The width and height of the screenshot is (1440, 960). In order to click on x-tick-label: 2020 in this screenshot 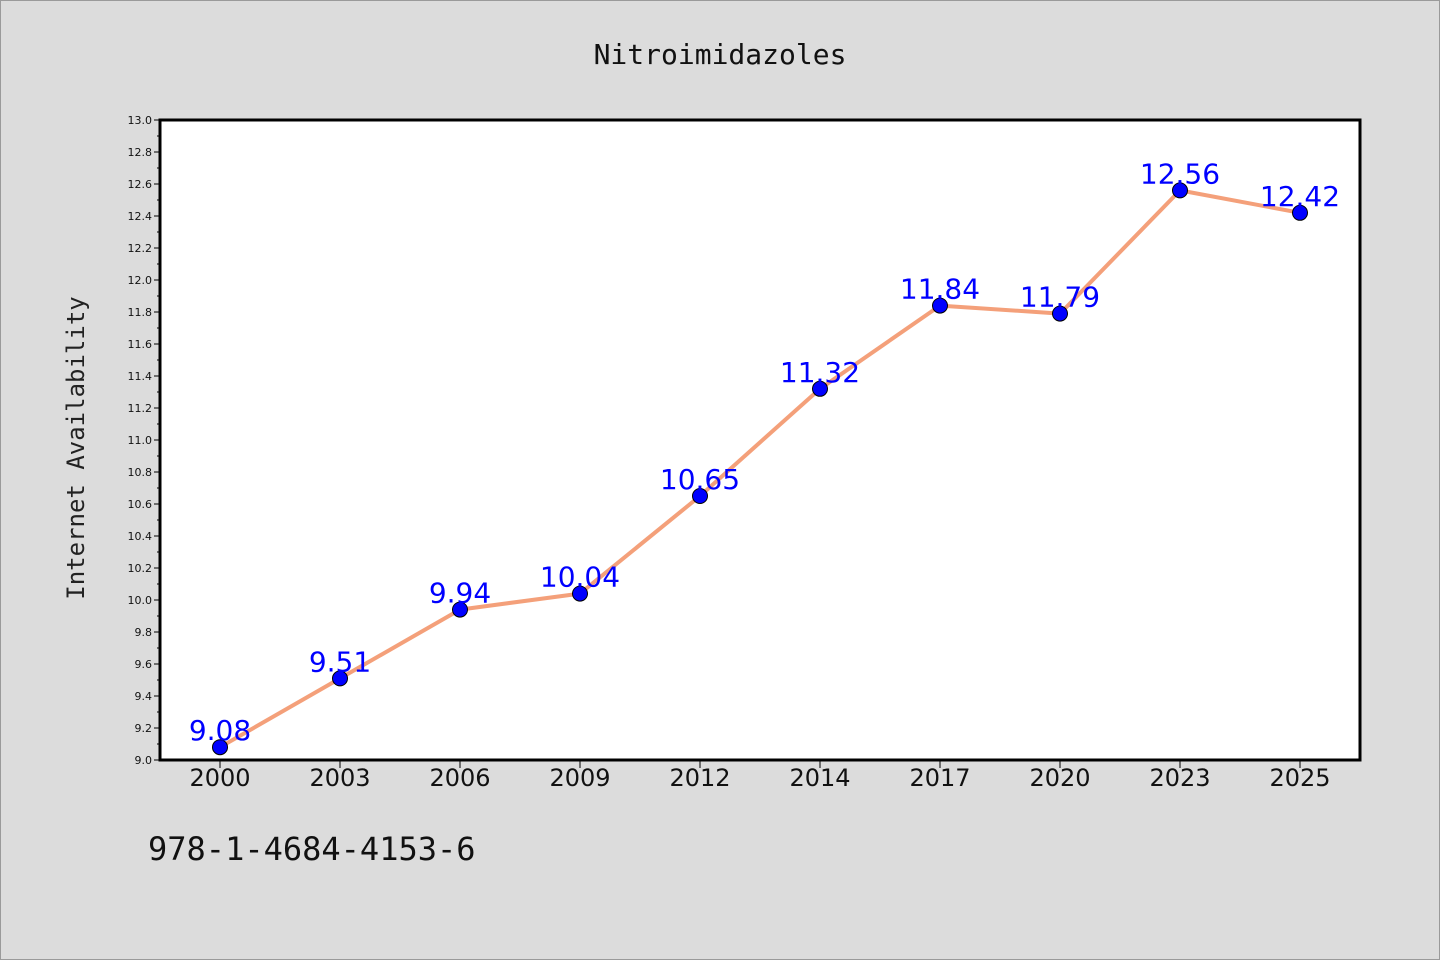, I will do `click(1059, 778)`.